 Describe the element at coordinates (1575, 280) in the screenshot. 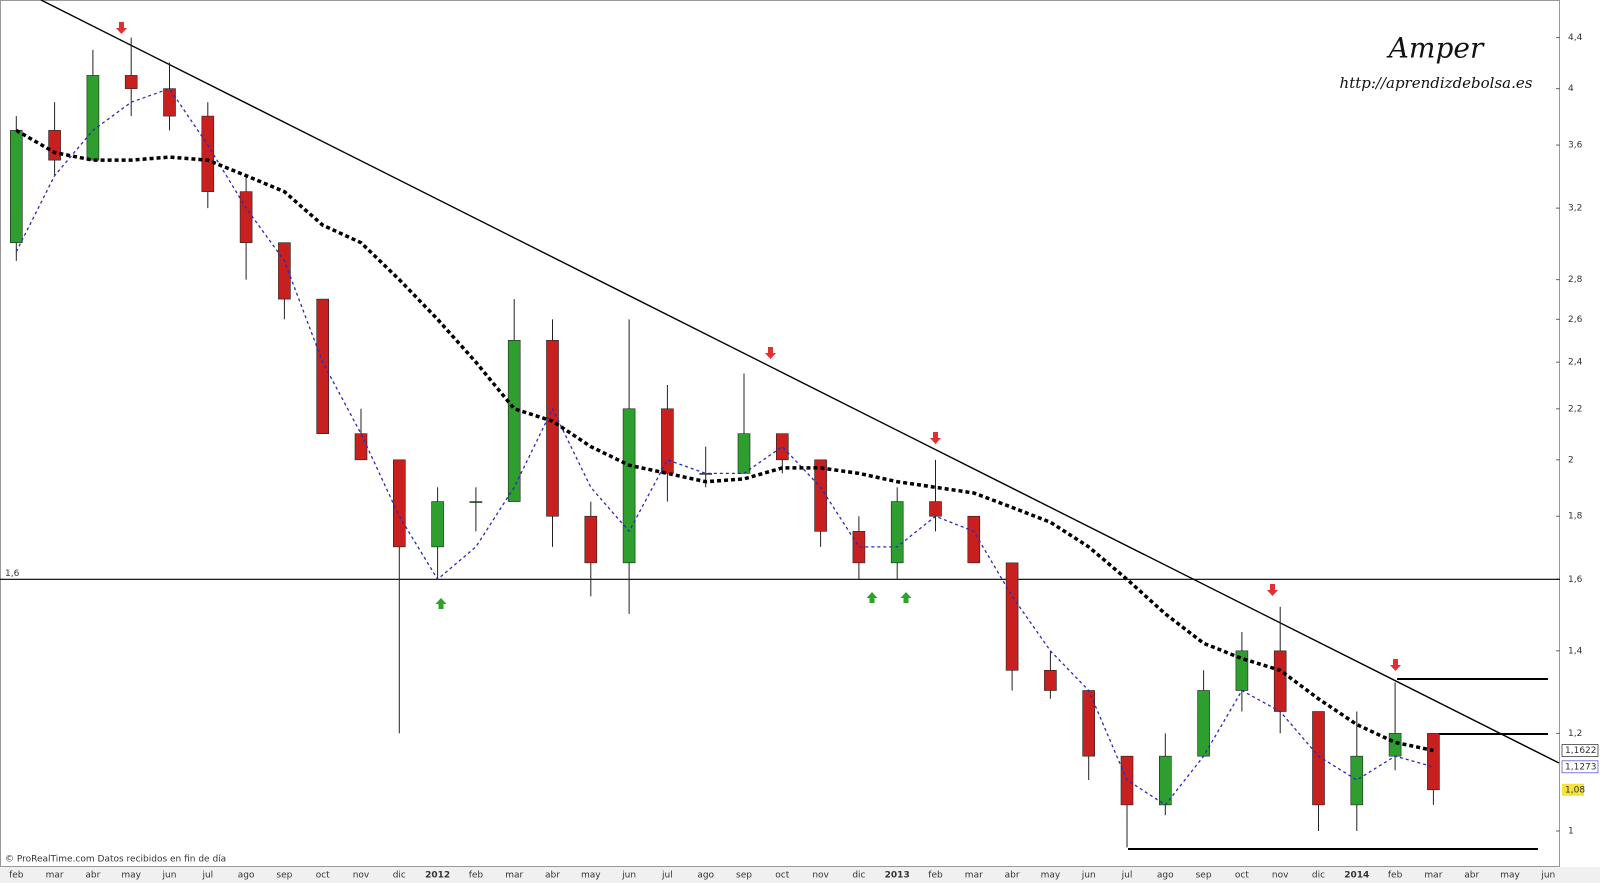

I see `y-tick-label: 2,8` at that location.